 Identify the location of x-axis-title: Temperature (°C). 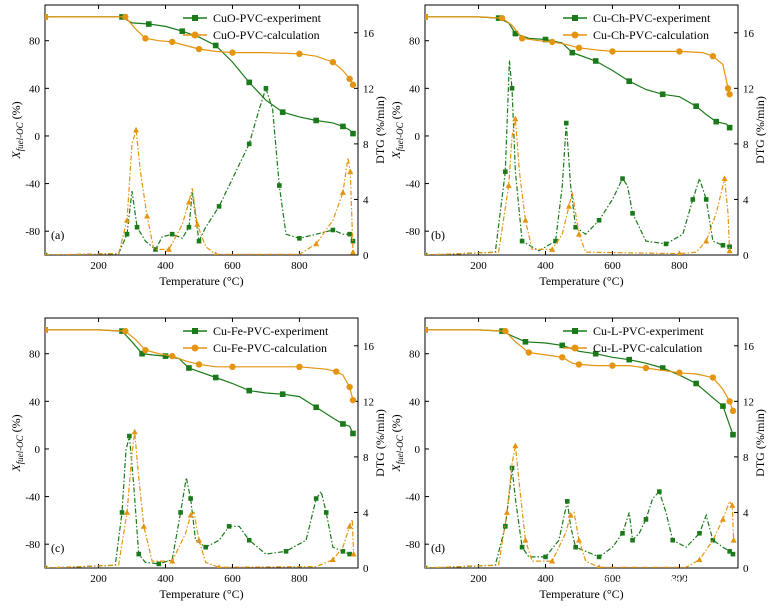
(581, 594).